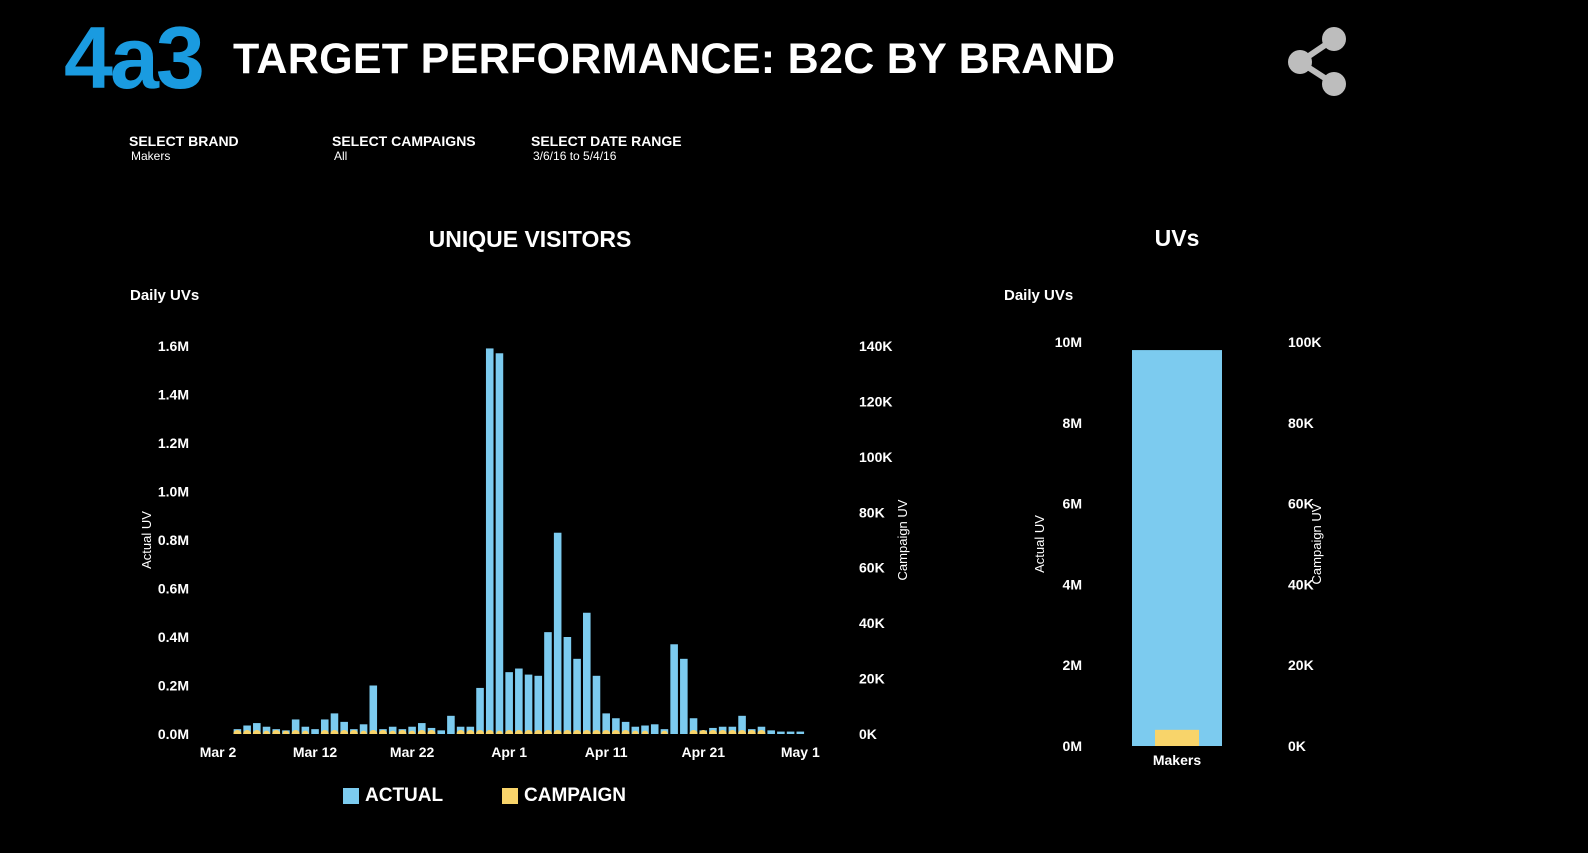 The width and height of the screenshot is (1588, 853). What do you see at coordinates (564, 795) in the screenshot?
I see `legend-item-campaign: CAMPAIGN` at bounding box center [564, 795].